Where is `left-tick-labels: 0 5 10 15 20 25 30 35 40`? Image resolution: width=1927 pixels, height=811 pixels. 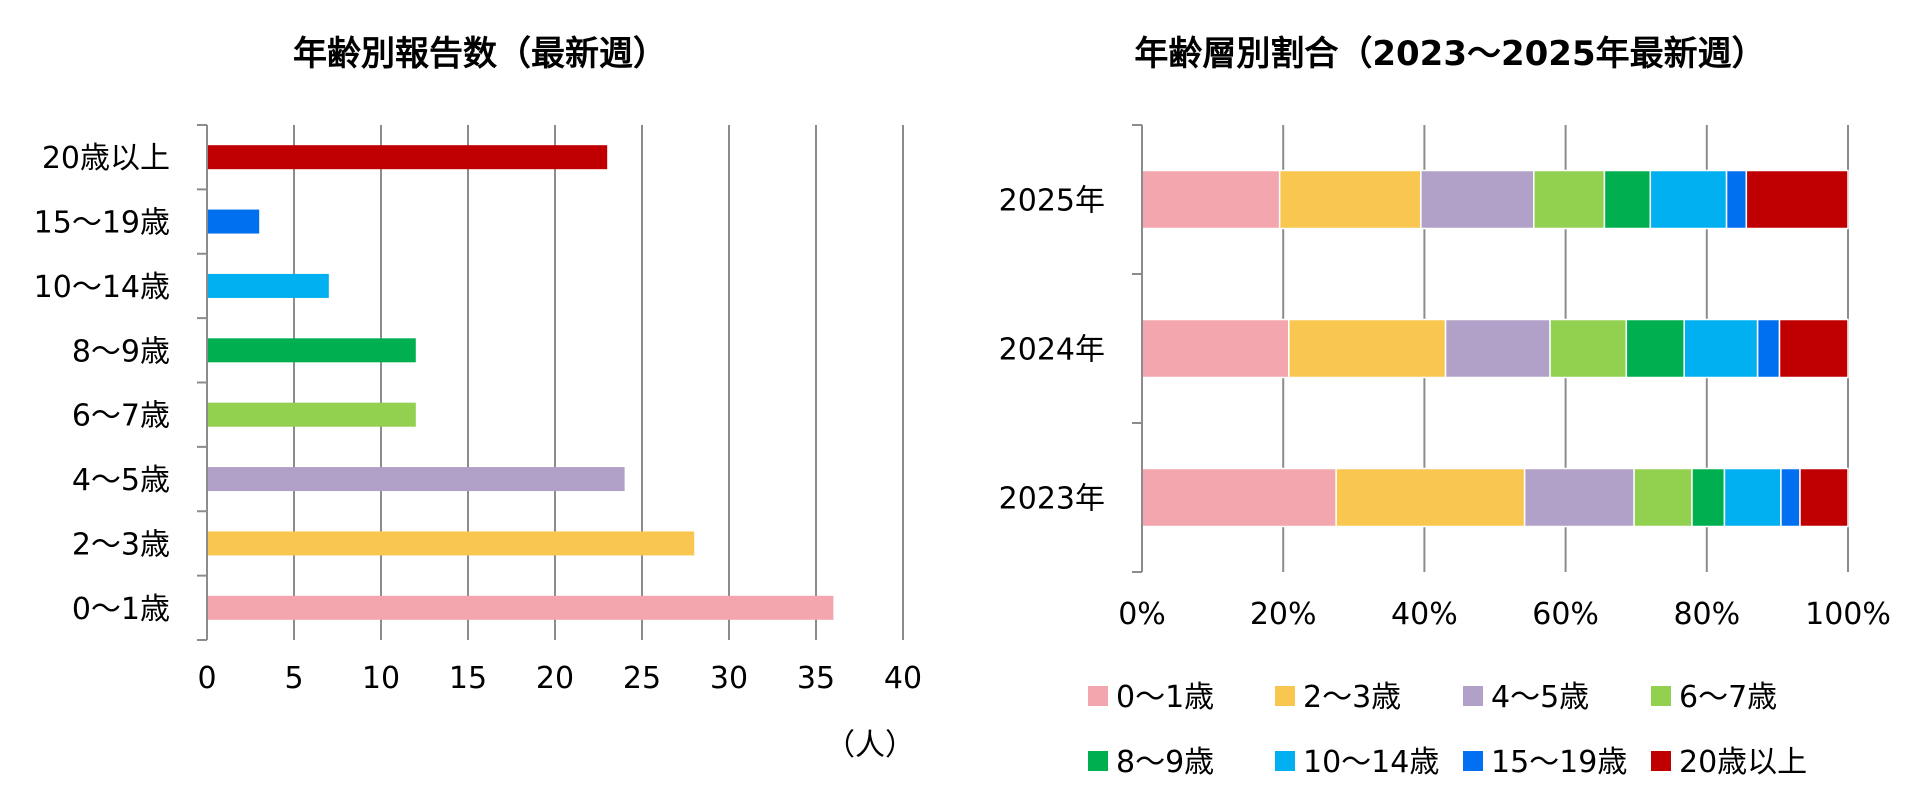
left-tick-labels: 0 5 10 15 20 25 30 35 40 is located at coordinates (559, 678).